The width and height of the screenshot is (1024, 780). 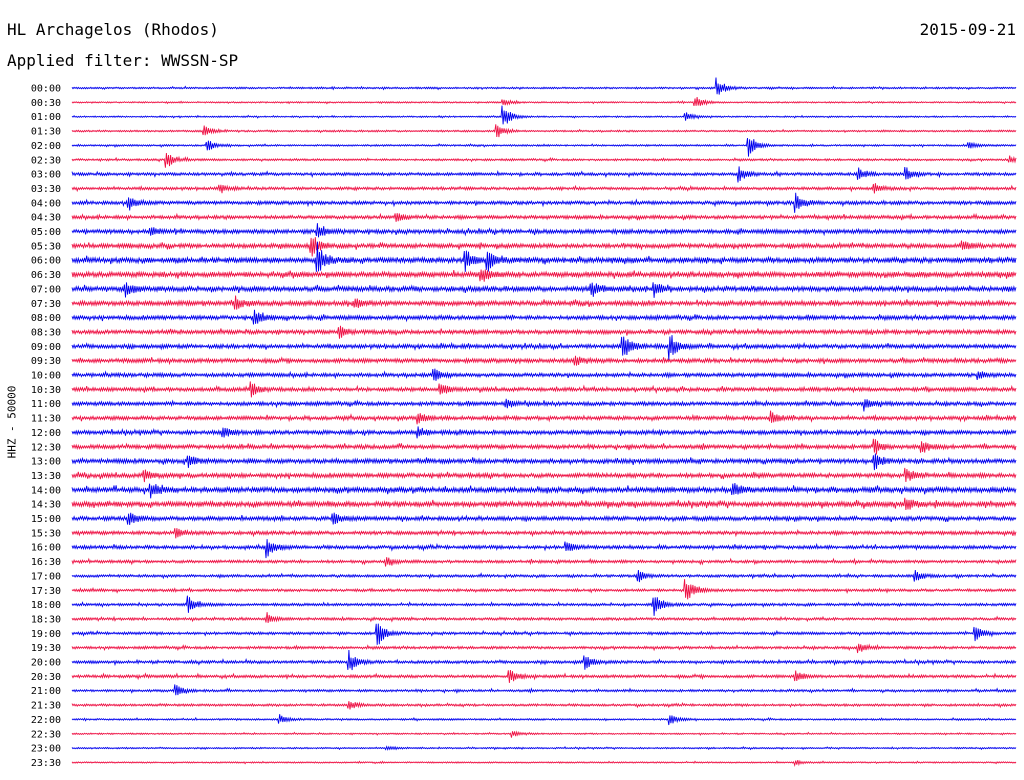 I want to click on time-label-1930: 19:30, so click(x=46, y=648).